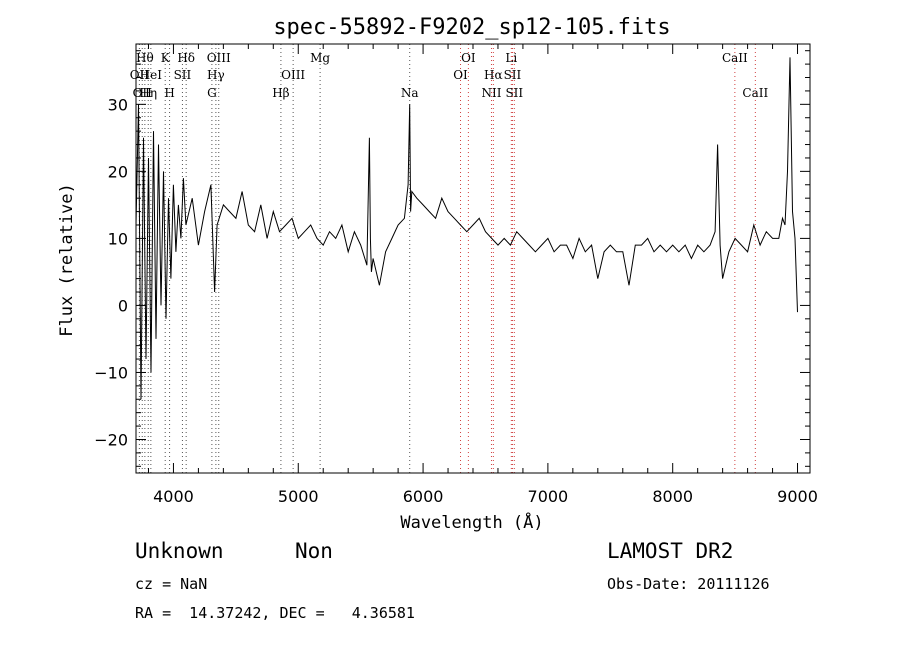 Image resolution: width=900 pixels, height=650 pixels. I want to click on spectral-line-label: NII, so click(491, 93).